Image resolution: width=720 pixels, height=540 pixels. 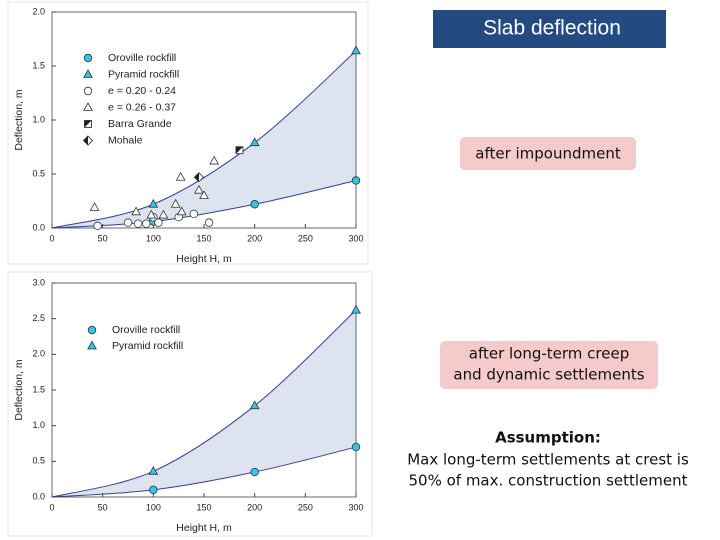 What do you see at coordinates (548, 375) in the screenshot?
I see `note-text: and dynamic settlements` at bounding box center [548, 375].